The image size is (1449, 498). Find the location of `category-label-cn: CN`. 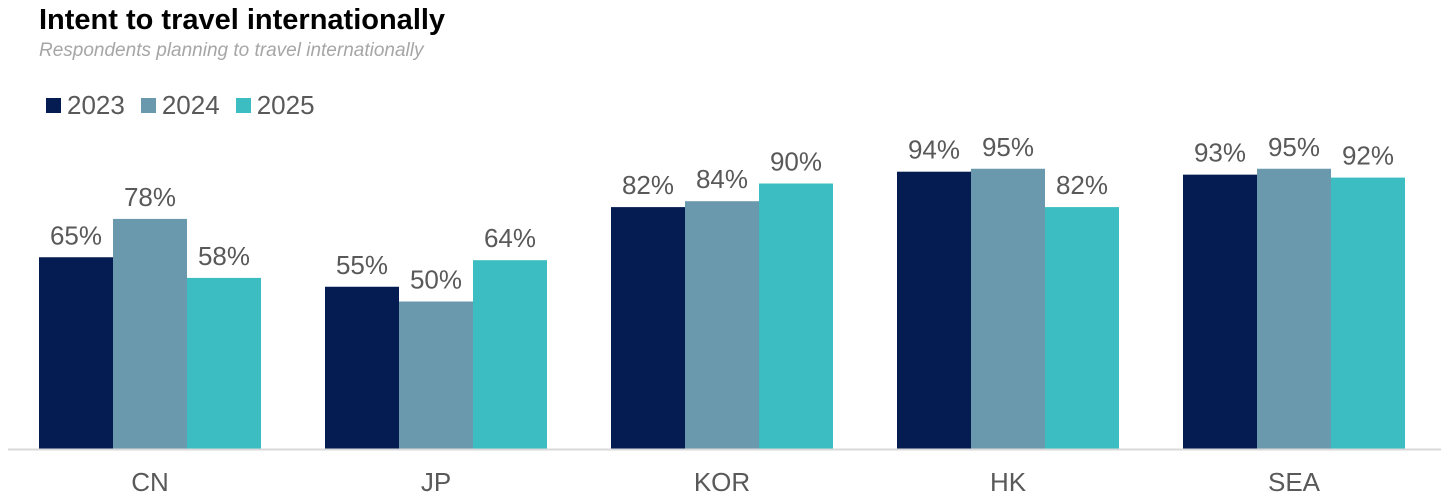

category-label-cn: CN is located at coordinates (150, 482).